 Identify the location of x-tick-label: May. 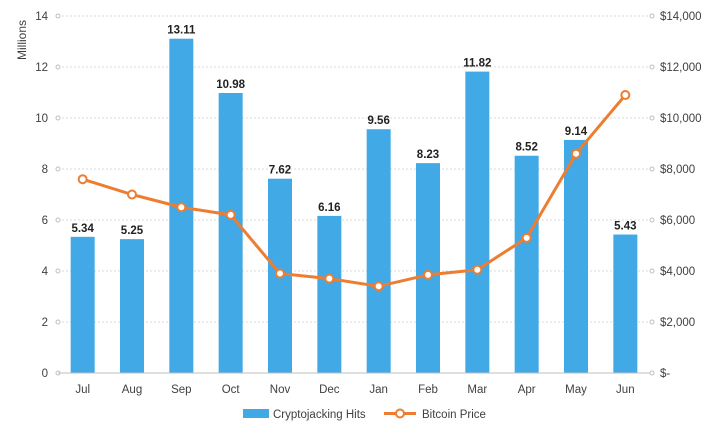
(576, 390).